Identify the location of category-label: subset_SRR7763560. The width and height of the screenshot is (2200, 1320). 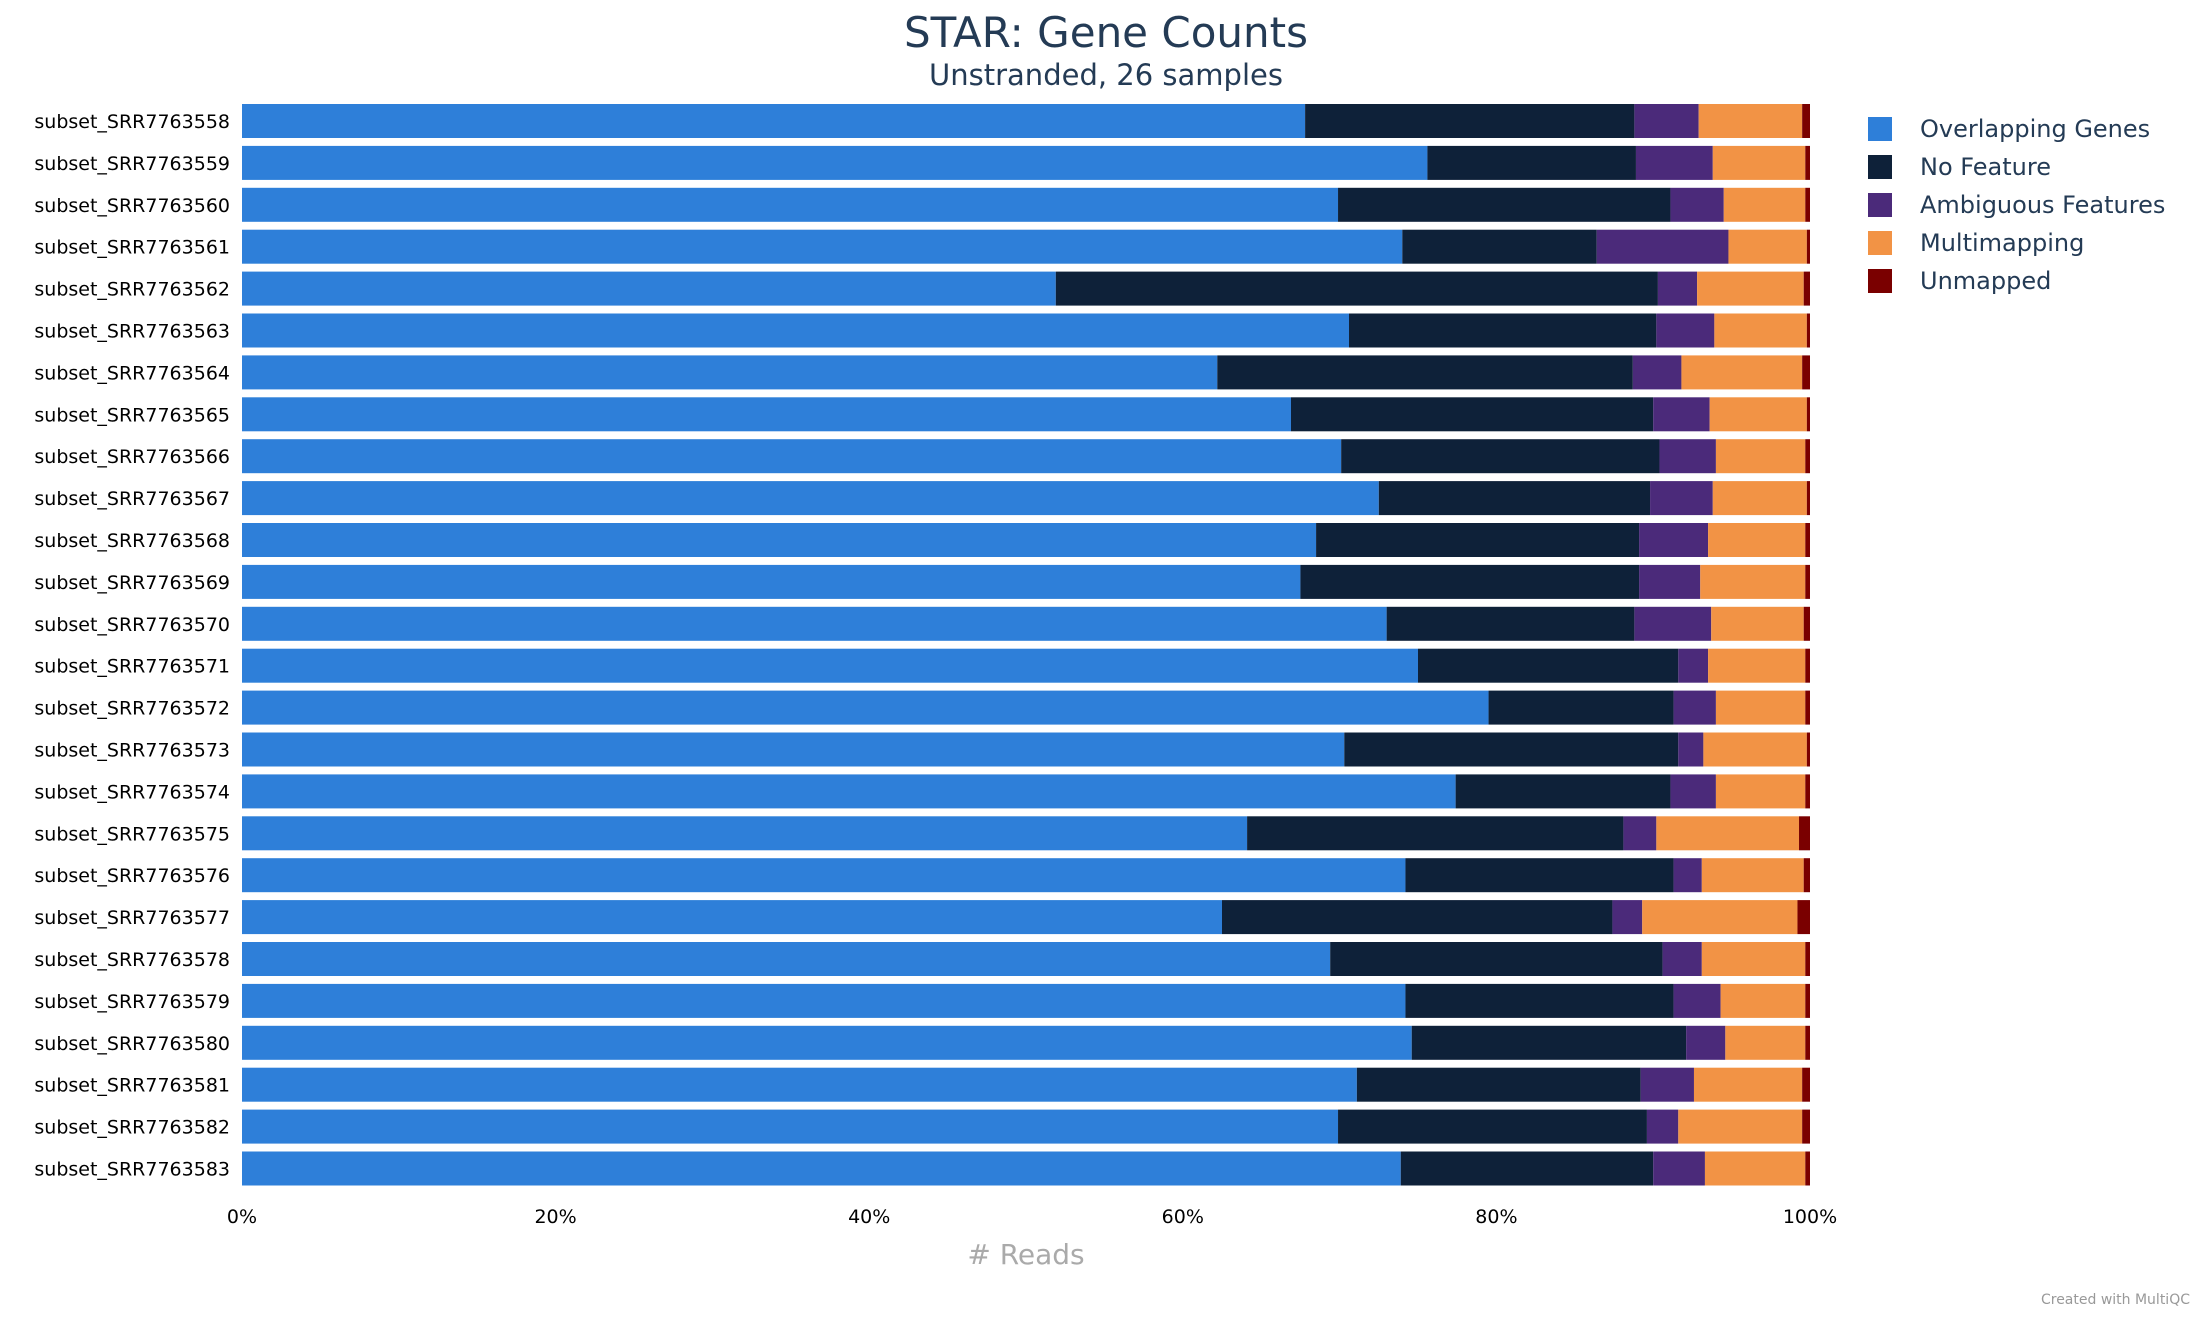
(132, 206).